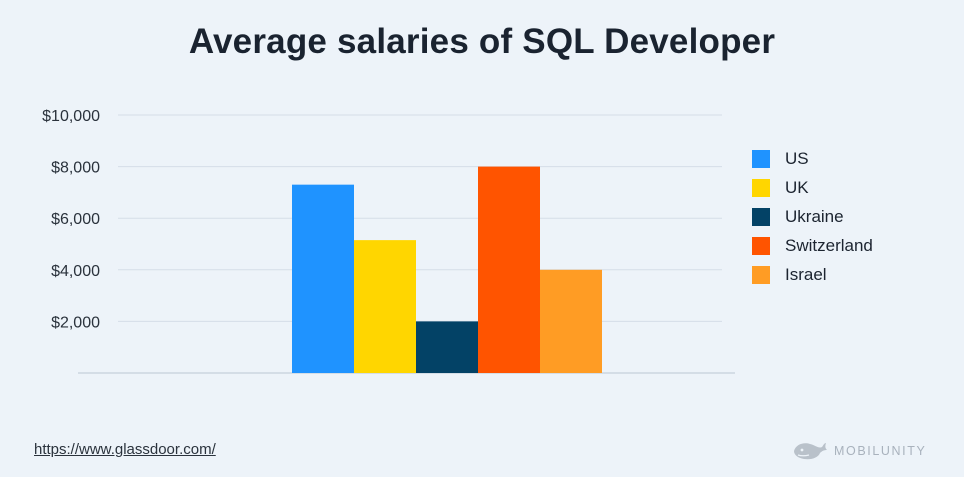 Image resolution: width=964 pixels, height=477 pixels. I want to click on y-tick-label: $8,000, so click(75, 168).